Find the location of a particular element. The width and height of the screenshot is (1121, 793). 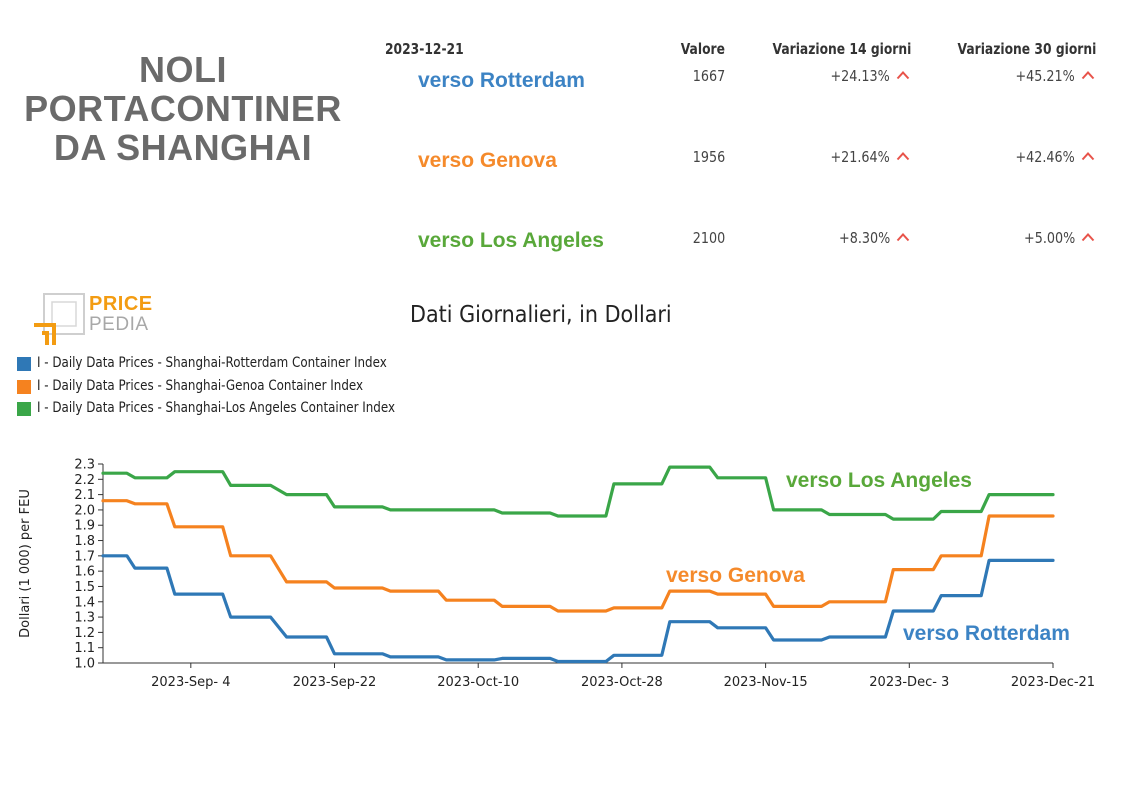

y-tick-label: 1.8 is located at coordinates (84, 541).